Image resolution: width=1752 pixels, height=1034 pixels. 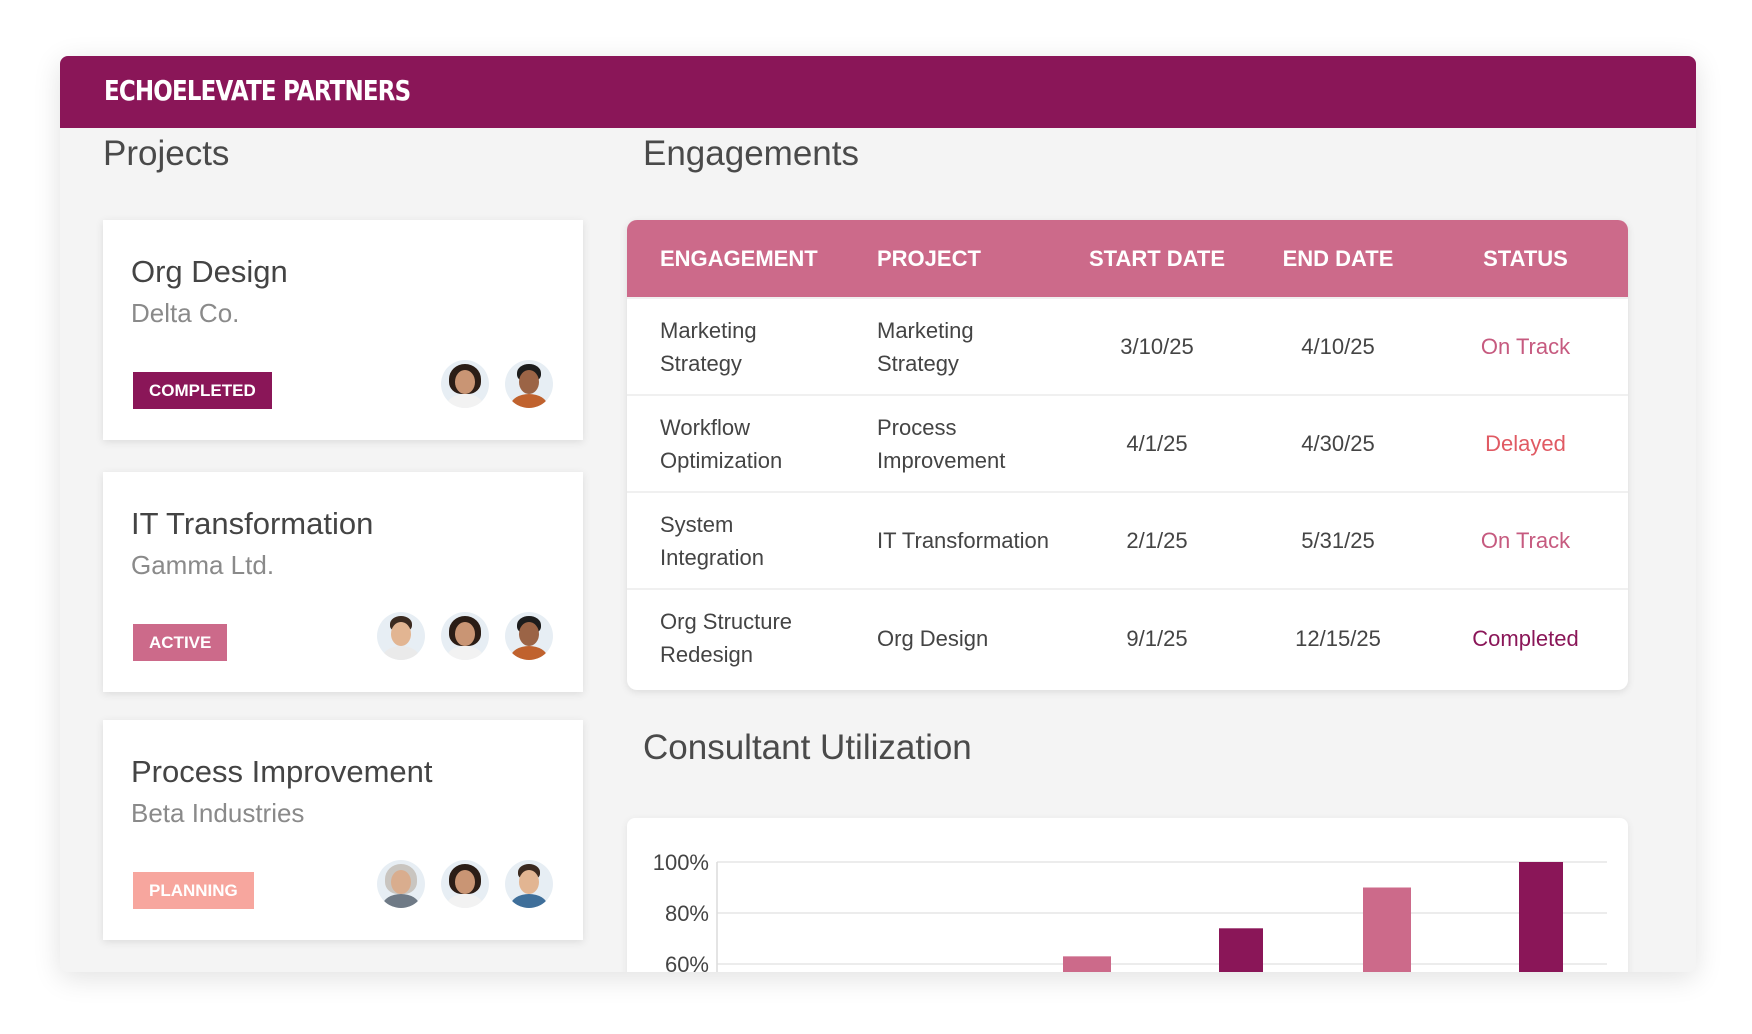 I want to click on status-badge: PLANNING, so click(x=193, y=890).